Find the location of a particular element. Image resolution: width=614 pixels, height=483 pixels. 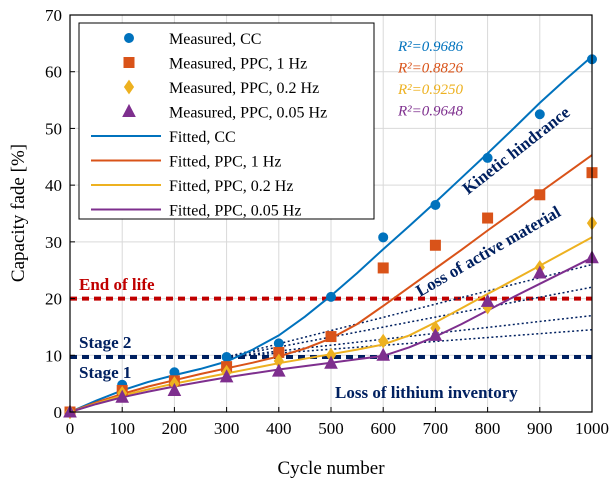

y-tick-label: 0 is located at coordinates (58, 412).